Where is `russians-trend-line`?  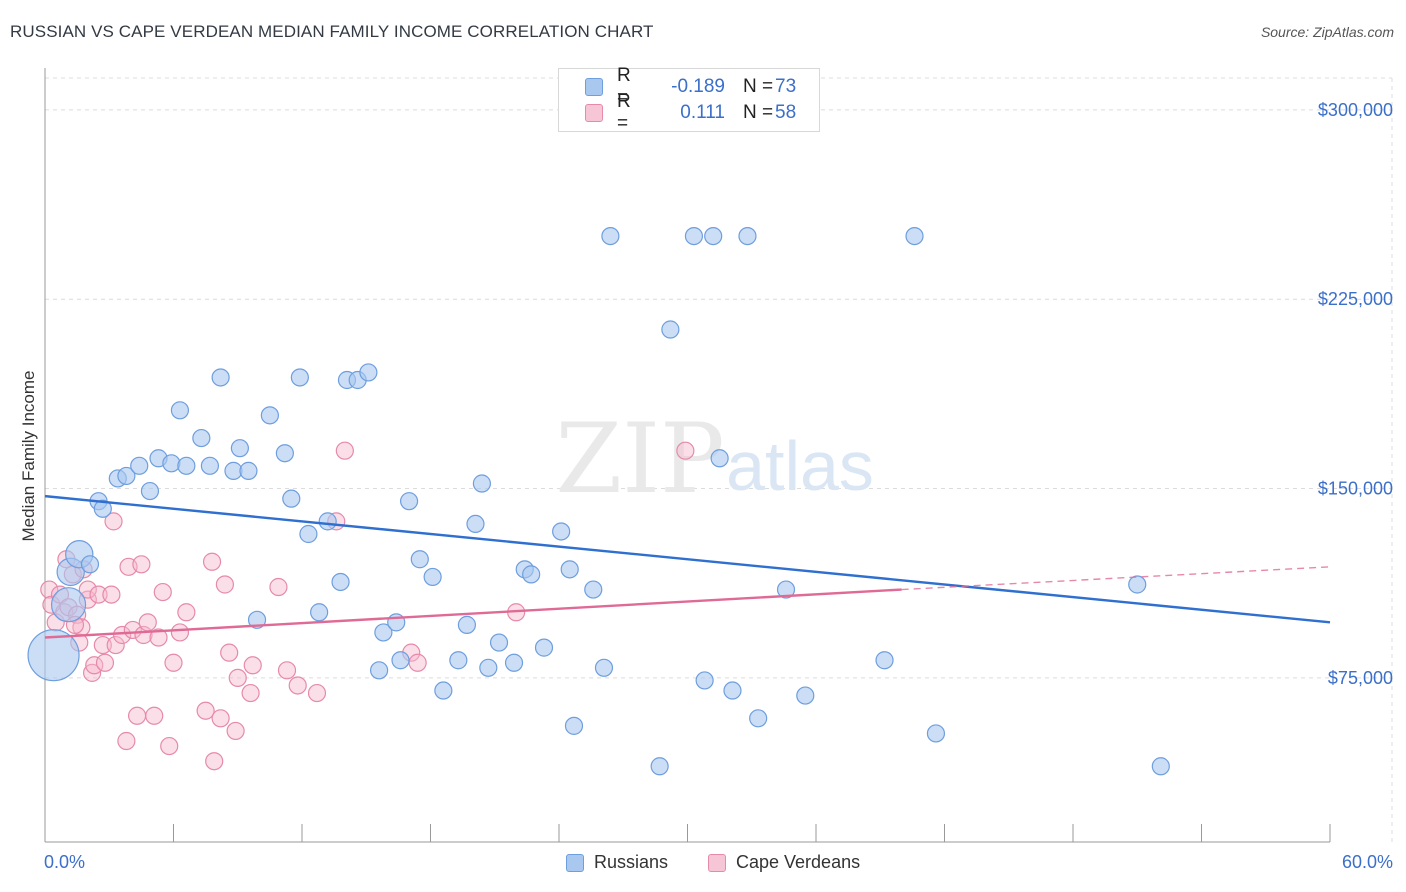 russians-trend-line is located at coordinates (687, 559).